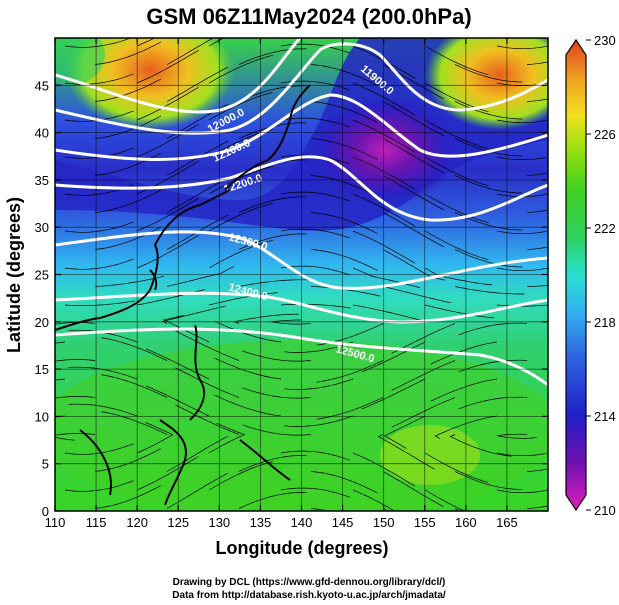 Image resolution: width=619 pixels, height=605 pixels. Describe the element at coordinates (55, 522) in the screenshot. I see `x-tick-label: 110` at that location.